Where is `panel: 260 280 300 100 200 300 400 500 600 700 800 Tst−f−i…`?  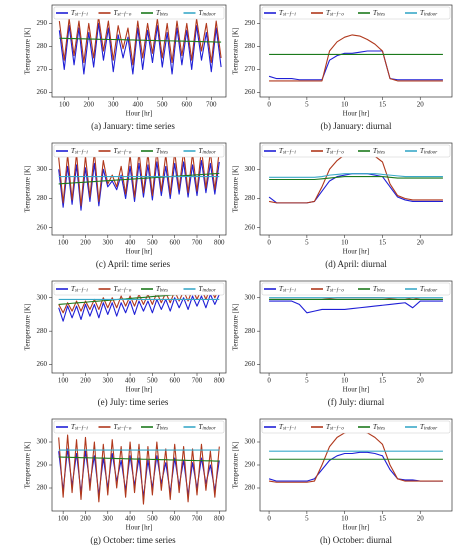
panel: 260 280 300 100 200 300 400 500 600 700 800 Tst−f−i… is located at coordinates (125, 205).